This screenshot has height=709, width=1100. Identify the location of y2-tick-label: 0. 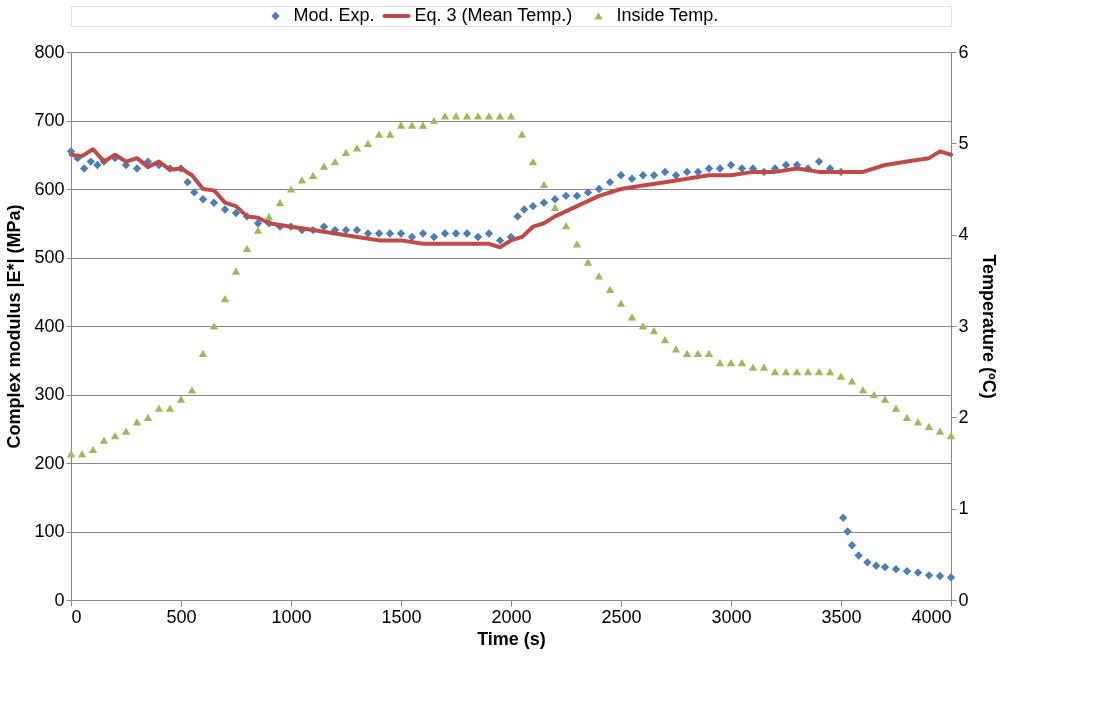
(963, 599).